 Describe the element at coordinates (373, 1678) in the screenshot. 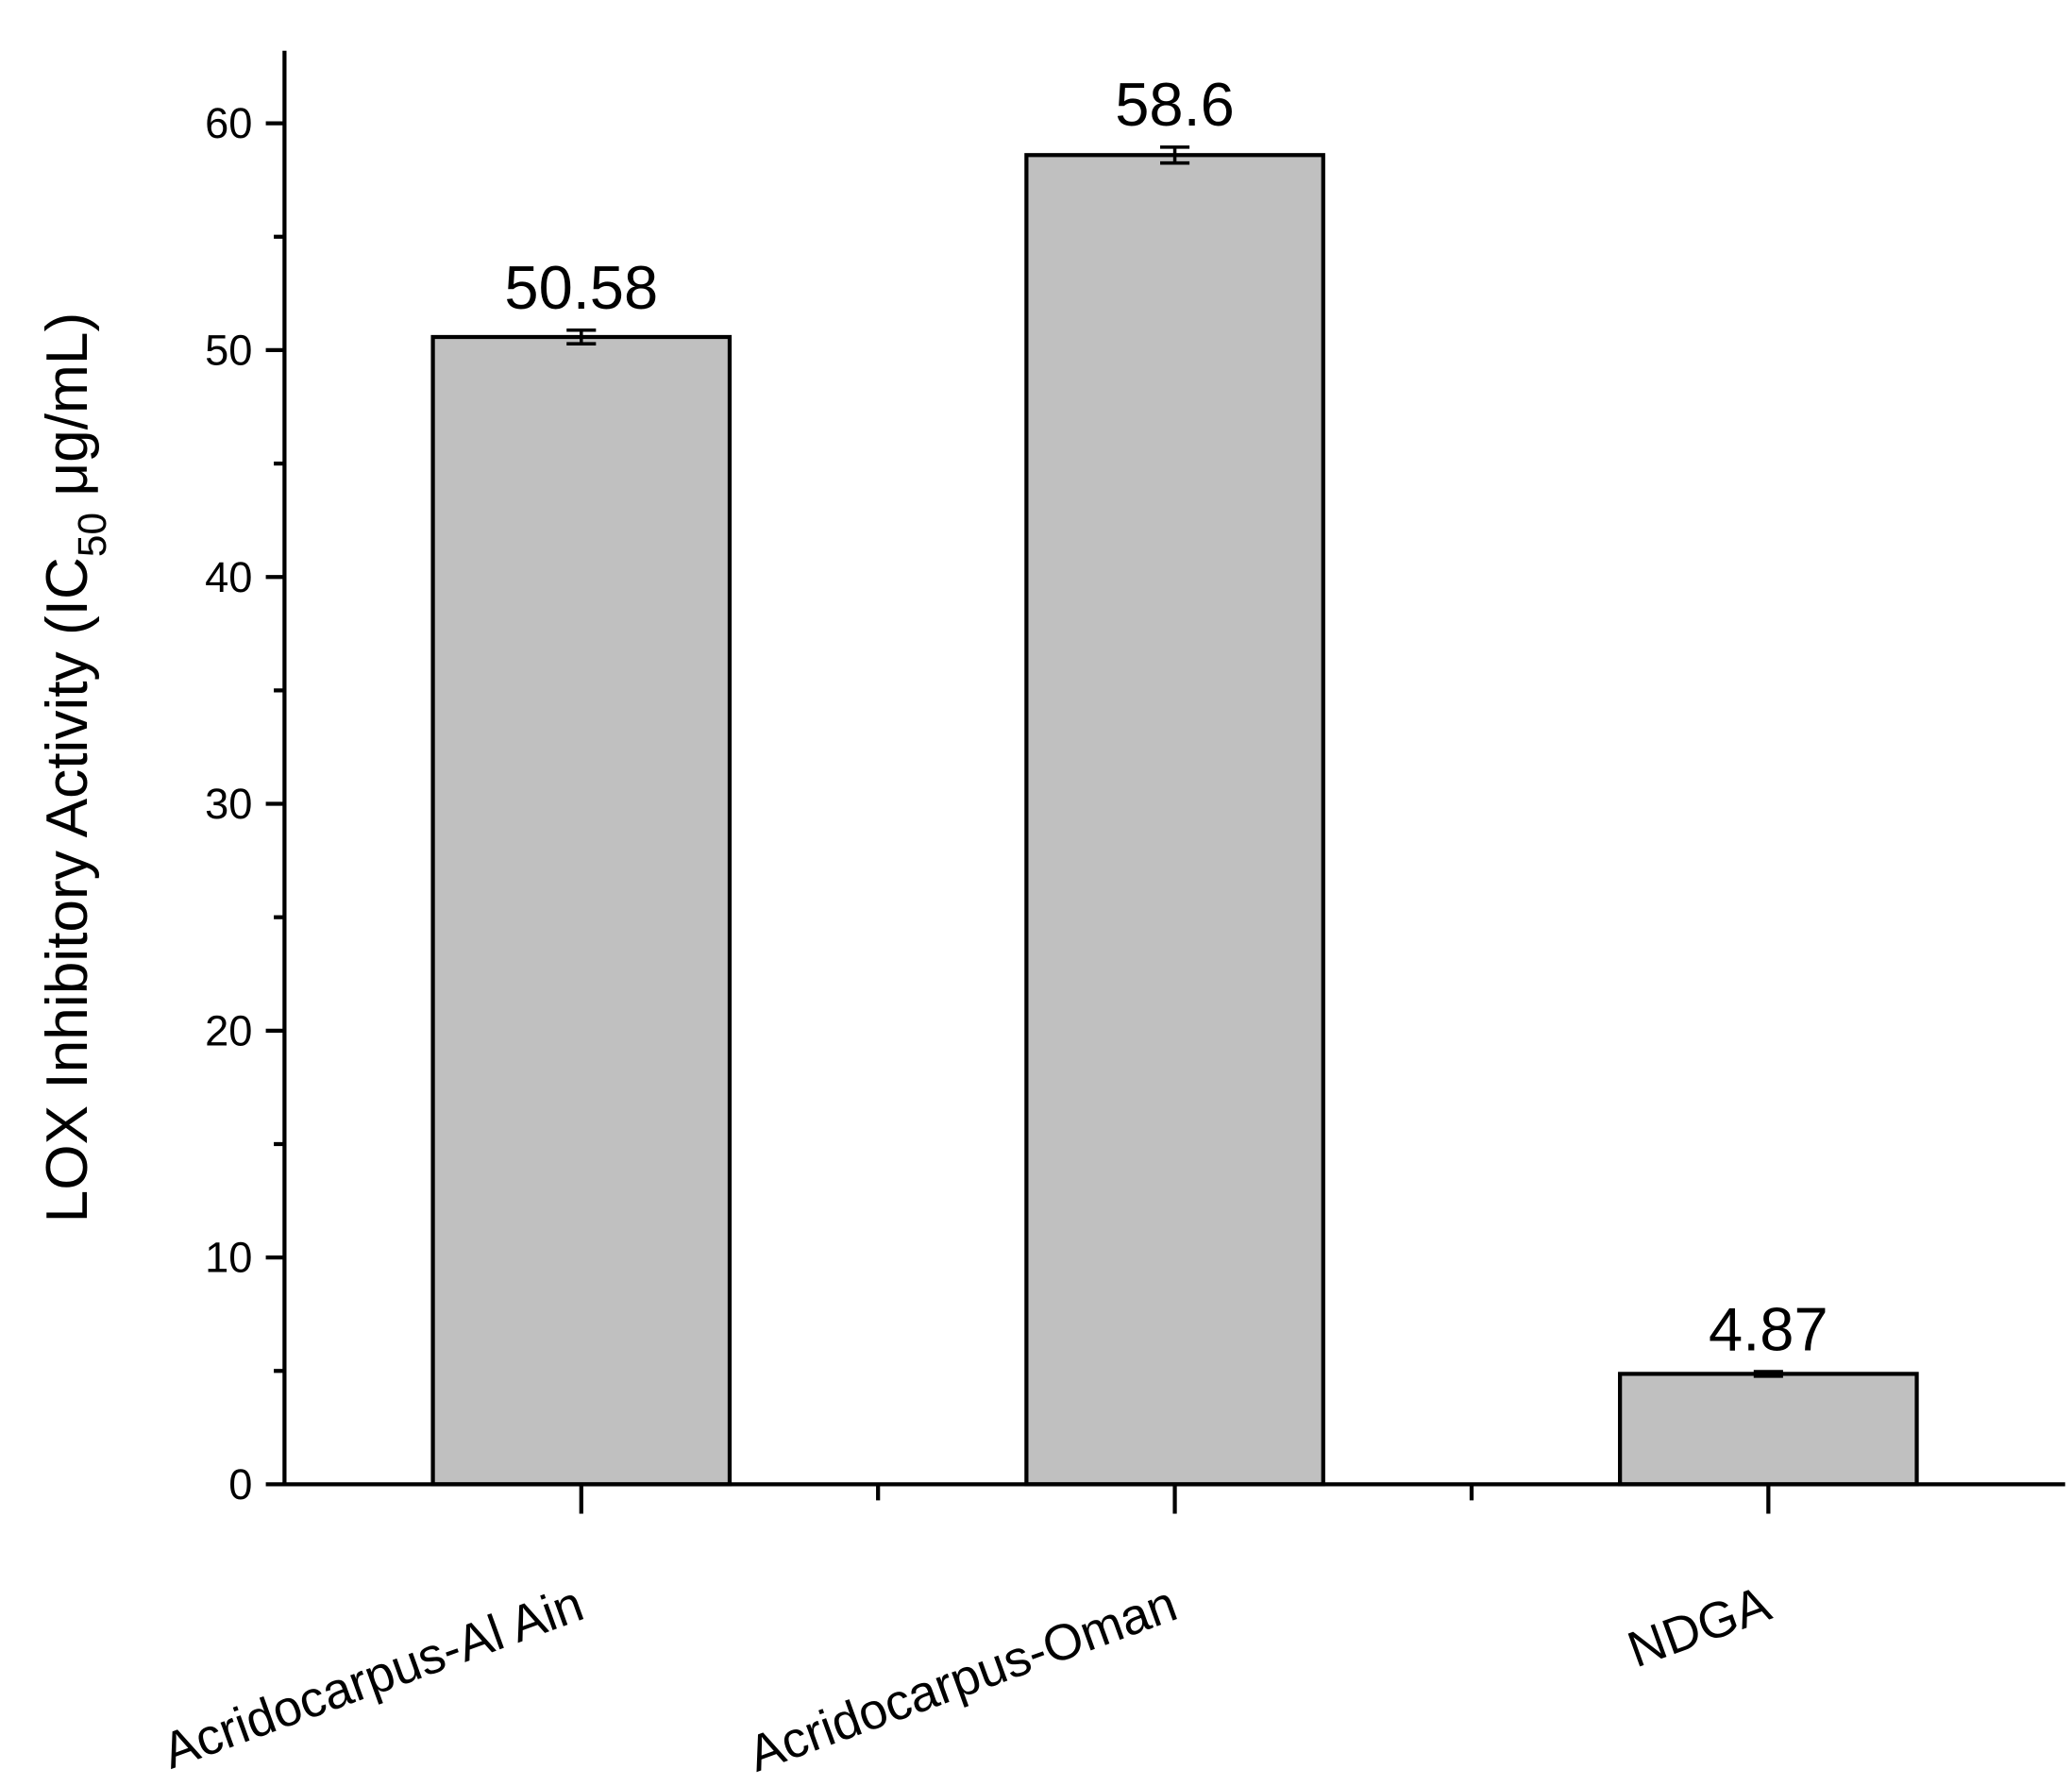

I see `x-tick-label: Acridocarpus-Al Ain` at that location.